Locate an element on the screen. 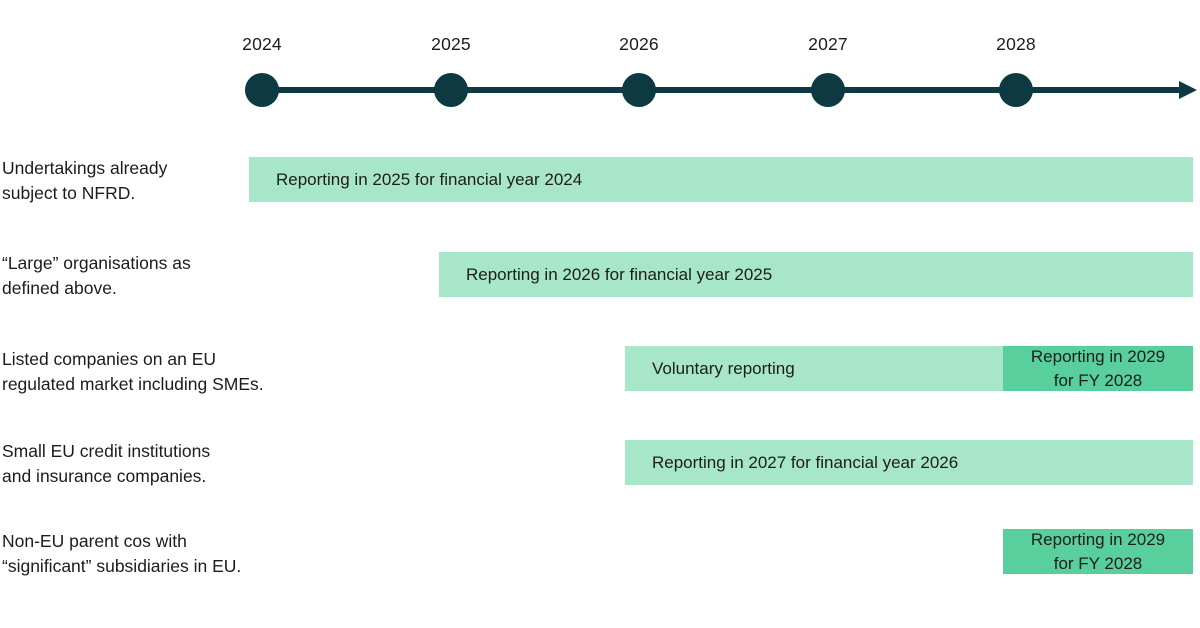  timeline-dot-2026 is located at coordinates (639, 90).